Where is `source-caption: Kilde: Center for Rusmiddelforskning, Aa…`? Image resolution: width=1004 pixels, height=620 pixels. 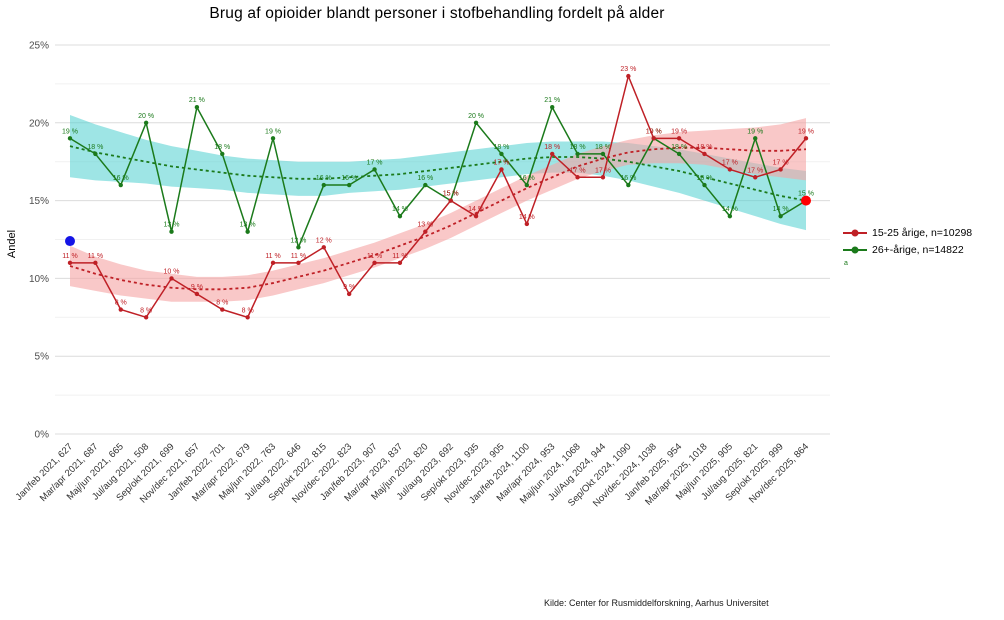
source-caption: Kilde: Center for Rusmiddelforskning, Aa… is located at coordinates (656, 603).